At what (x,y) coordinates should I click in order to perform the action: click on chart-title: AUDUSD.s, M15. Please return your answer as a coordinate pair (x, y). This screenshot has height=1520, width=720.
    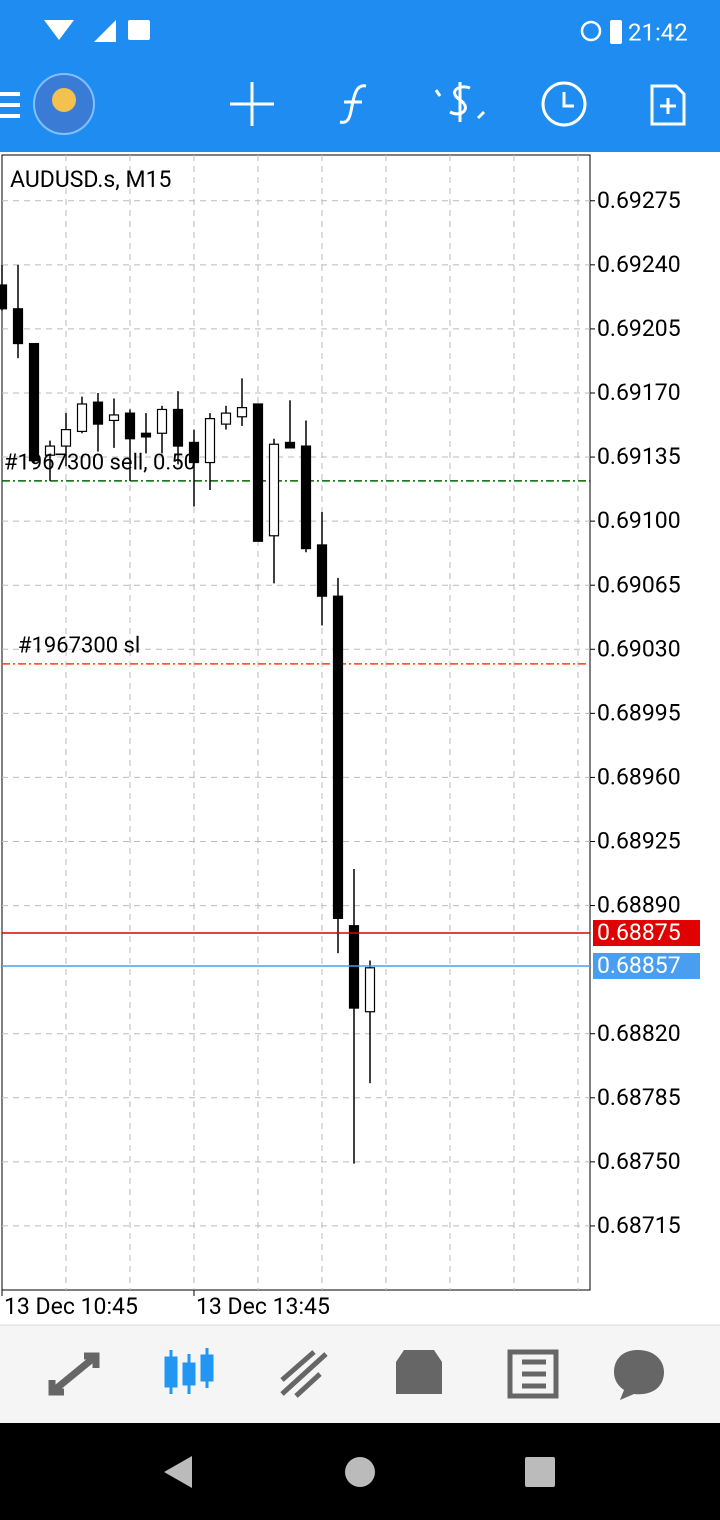
    Looking at the image, I should click on (91, 179).